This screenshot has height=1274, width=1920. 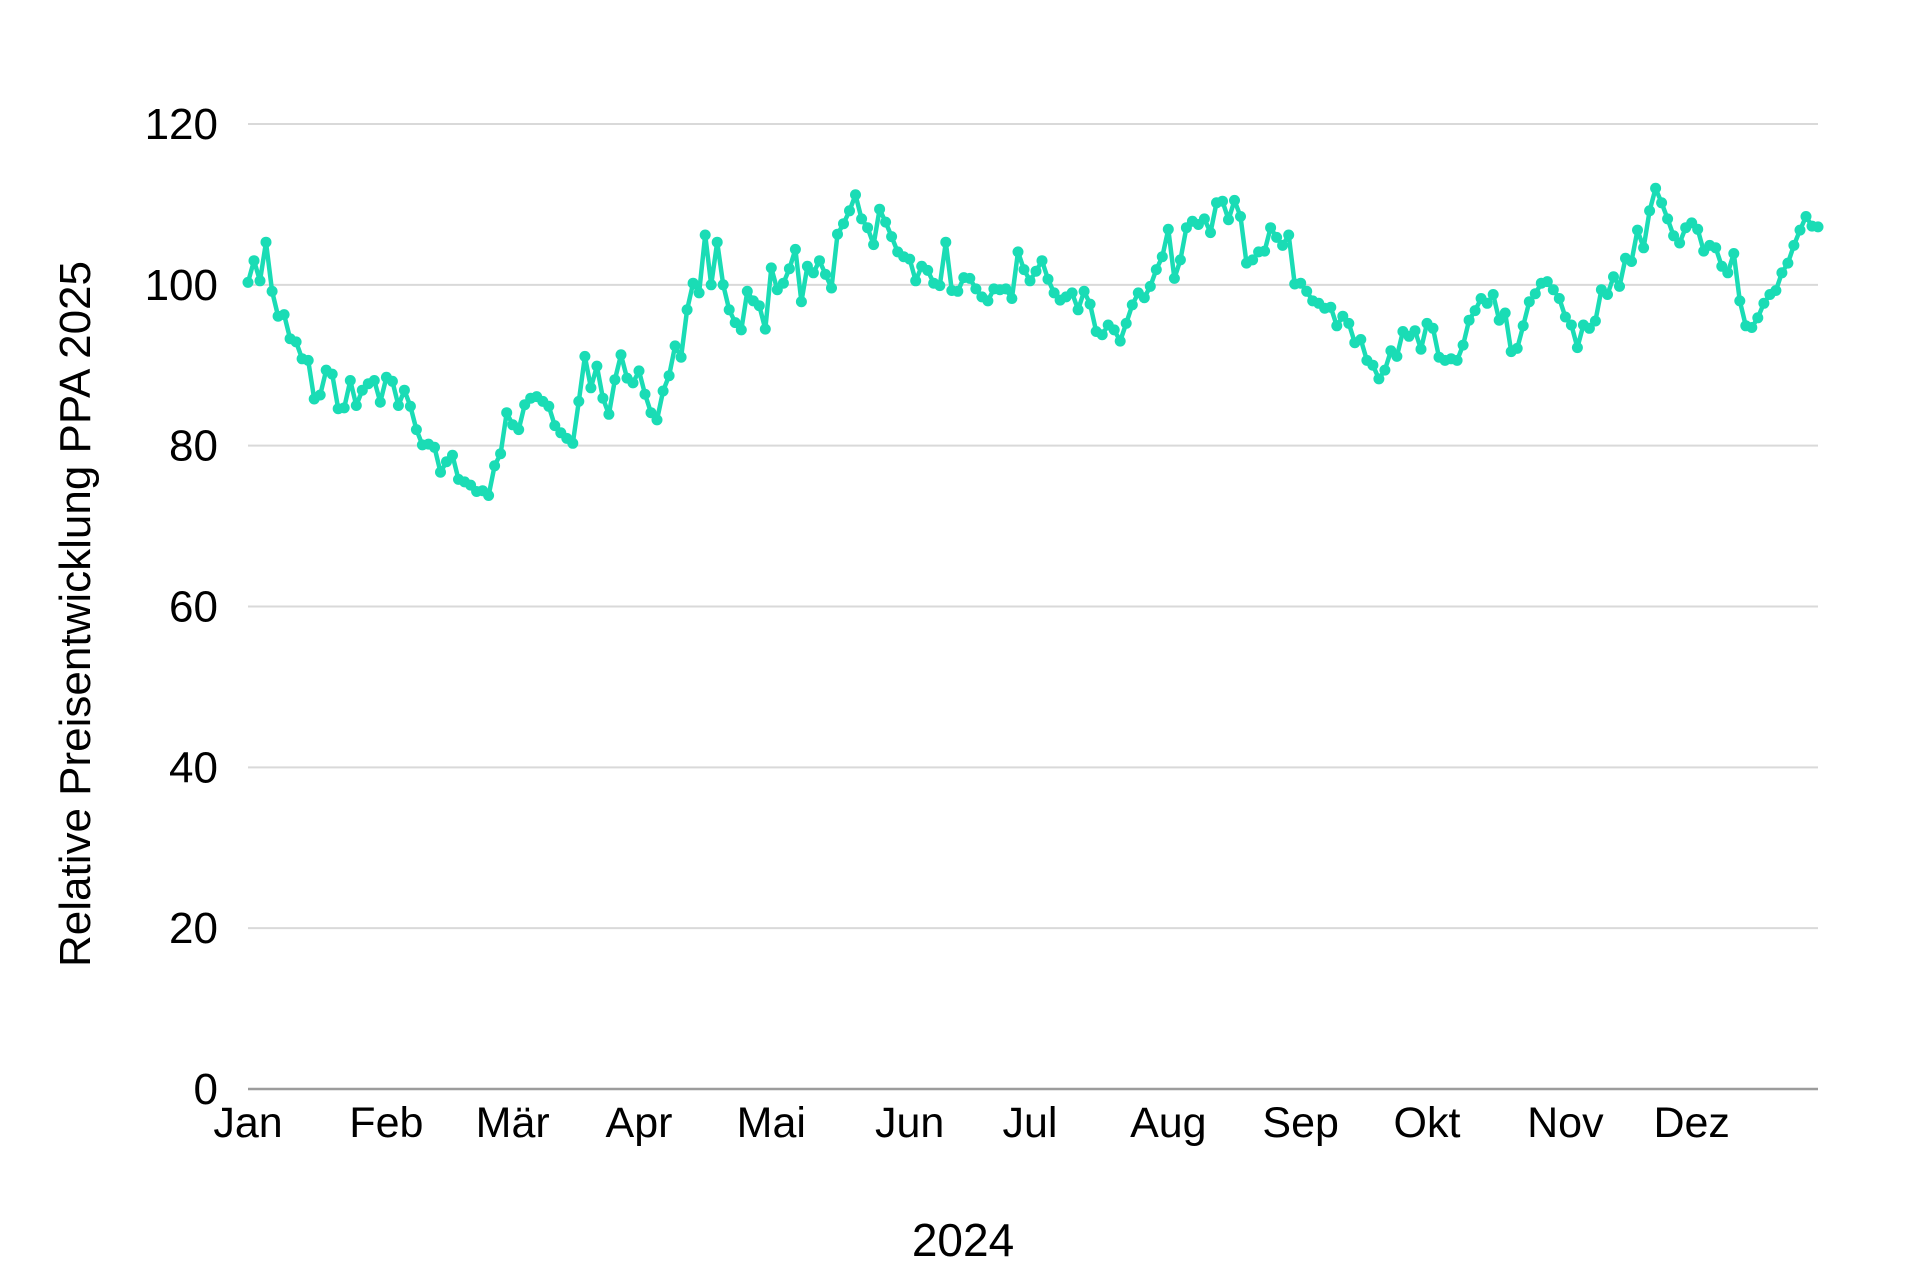 I want to click on y-tick-label: 120, so click(x=181, y=124).